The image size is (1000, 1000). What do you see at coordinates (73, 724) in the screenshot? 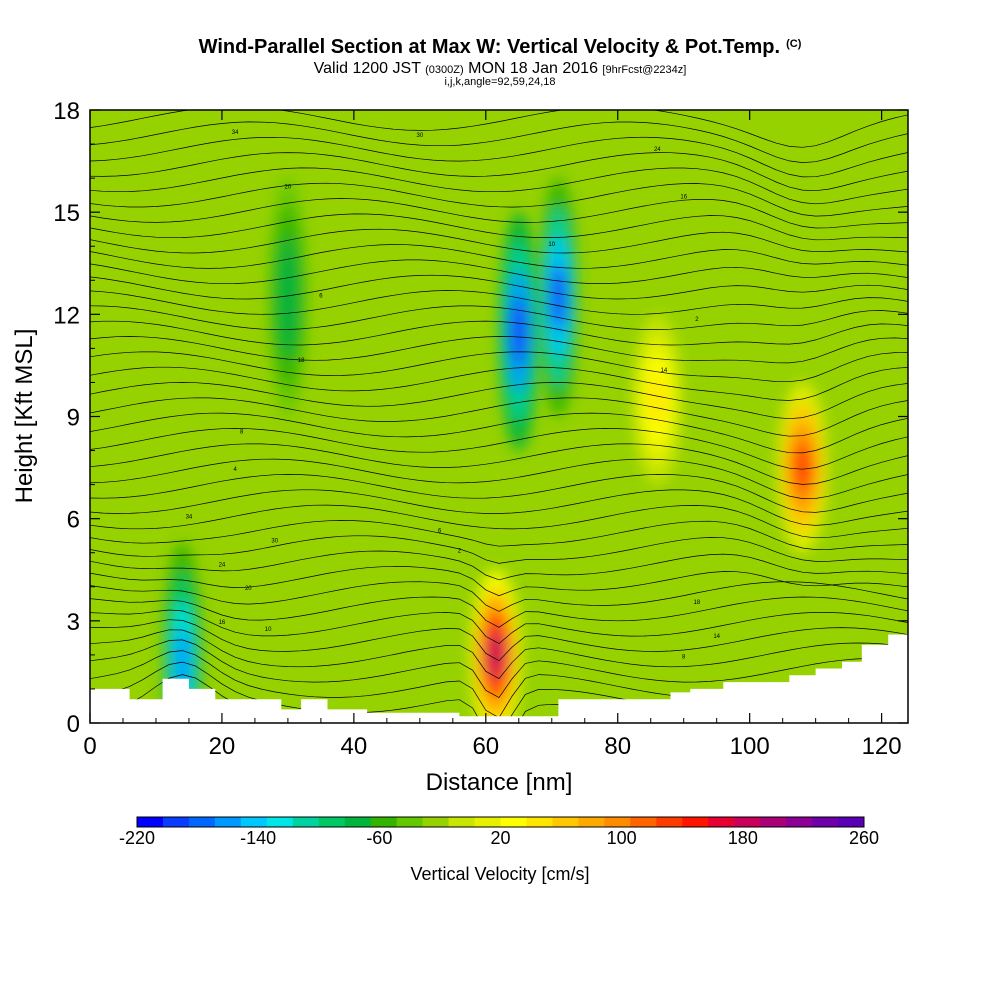
I see `y-tick-label-0: 0` at bounding box center [73, 724].